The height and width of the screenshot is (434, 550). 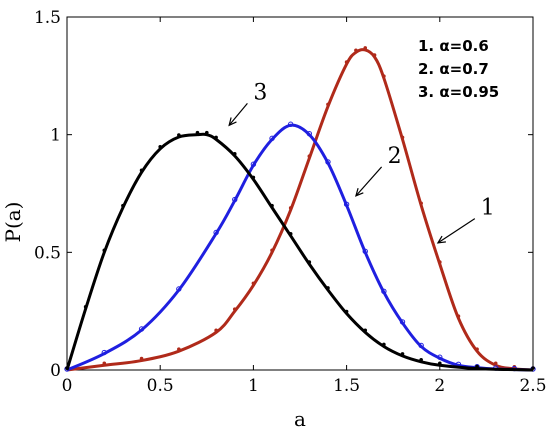 What do you see at coordinates (55, 136) in the screenshot?
I see `y-tick-label: 1` at bounding box center [55, 136].